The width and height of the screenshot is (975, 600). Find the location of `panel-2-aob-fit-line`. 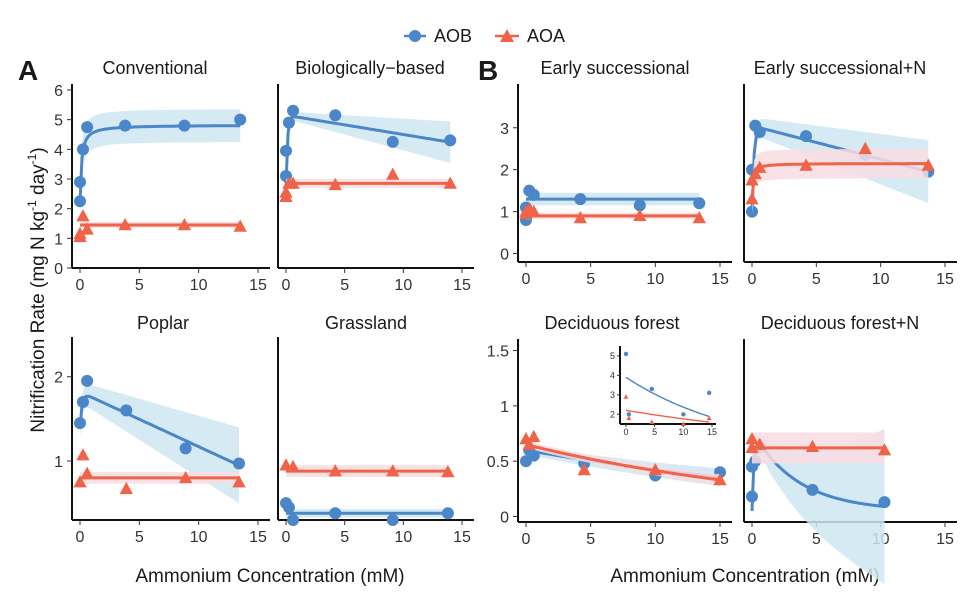

panel-2-aob-fit-line is located at coordinates (367, 150).